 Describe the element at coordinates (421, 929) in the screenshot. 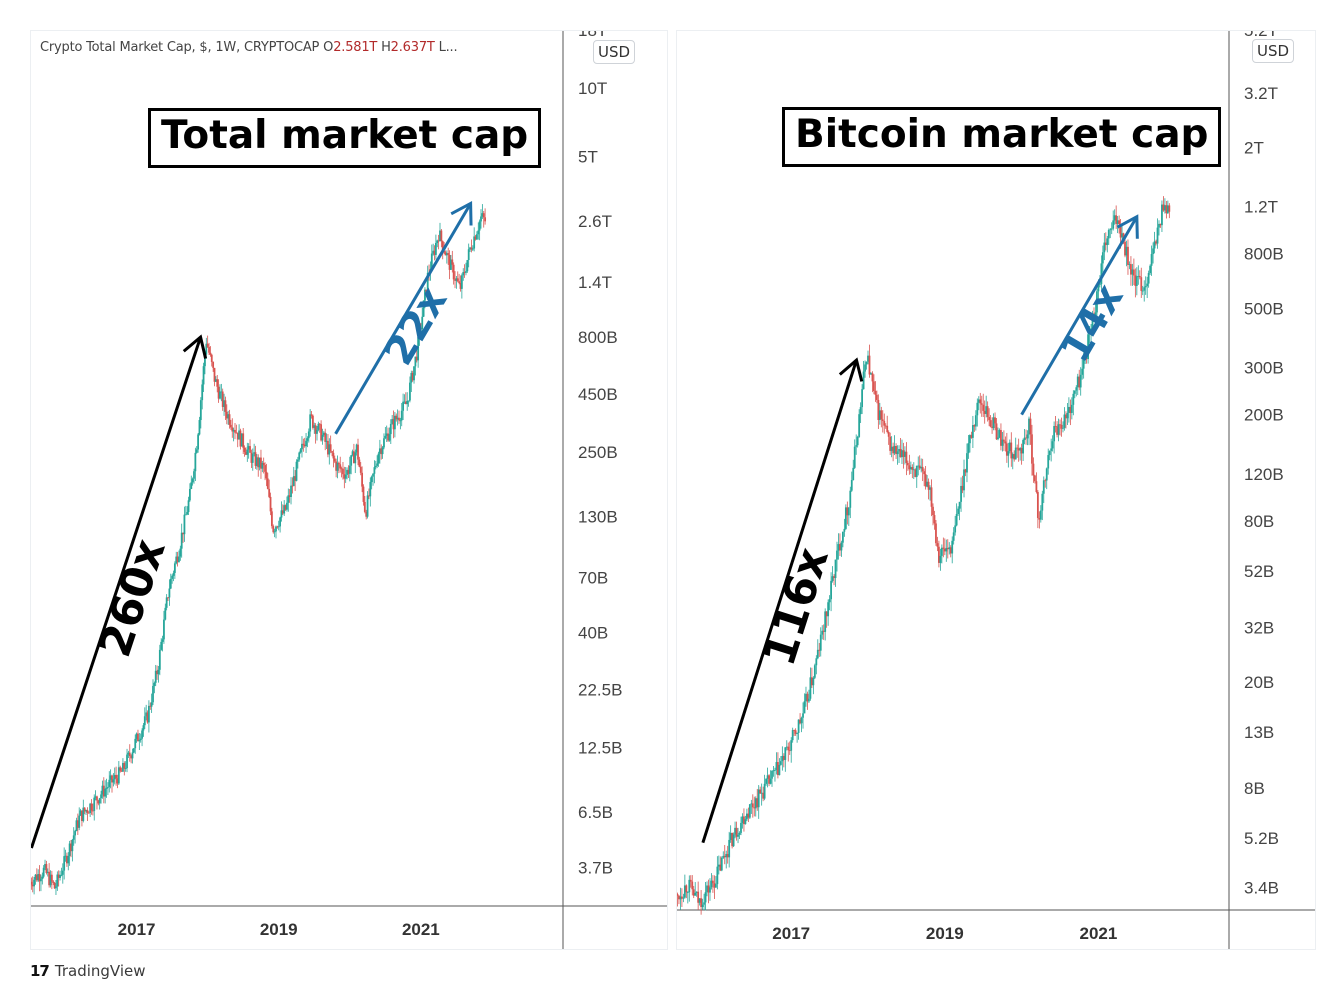

I see `x-tick-label: 2021` at that location.